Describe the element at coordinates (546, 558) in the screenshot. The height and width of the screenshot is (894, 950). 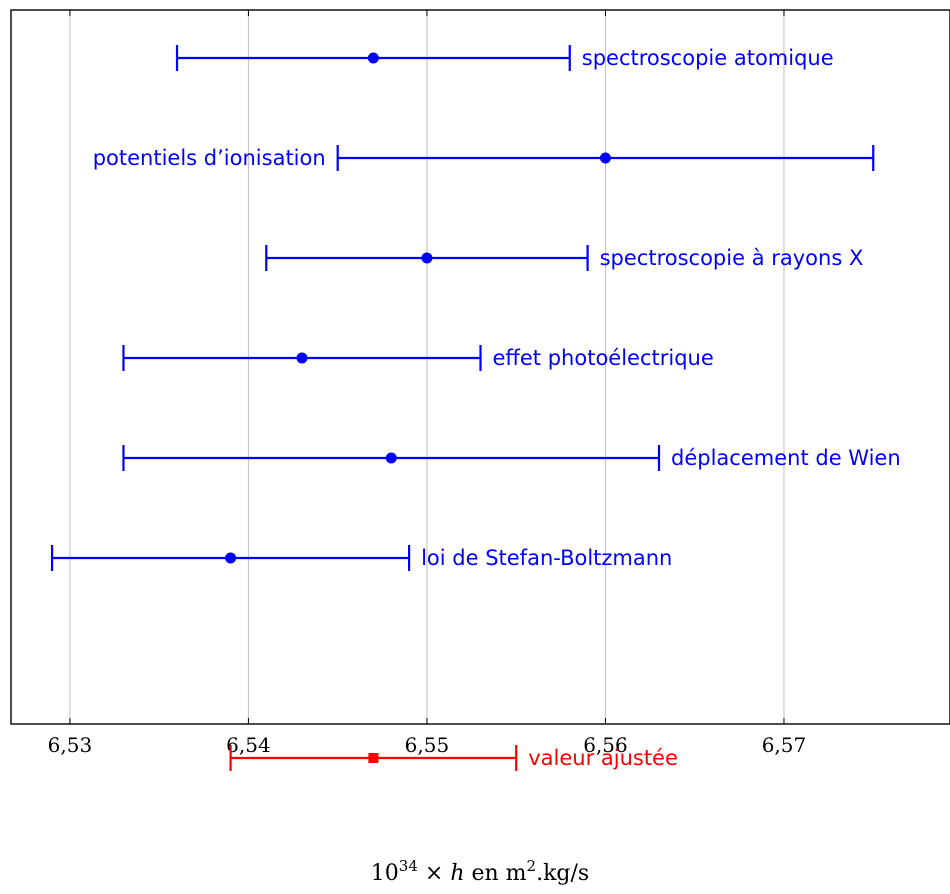
I see `data-point-label: loi de Stefan-Boltzmann` at that location.